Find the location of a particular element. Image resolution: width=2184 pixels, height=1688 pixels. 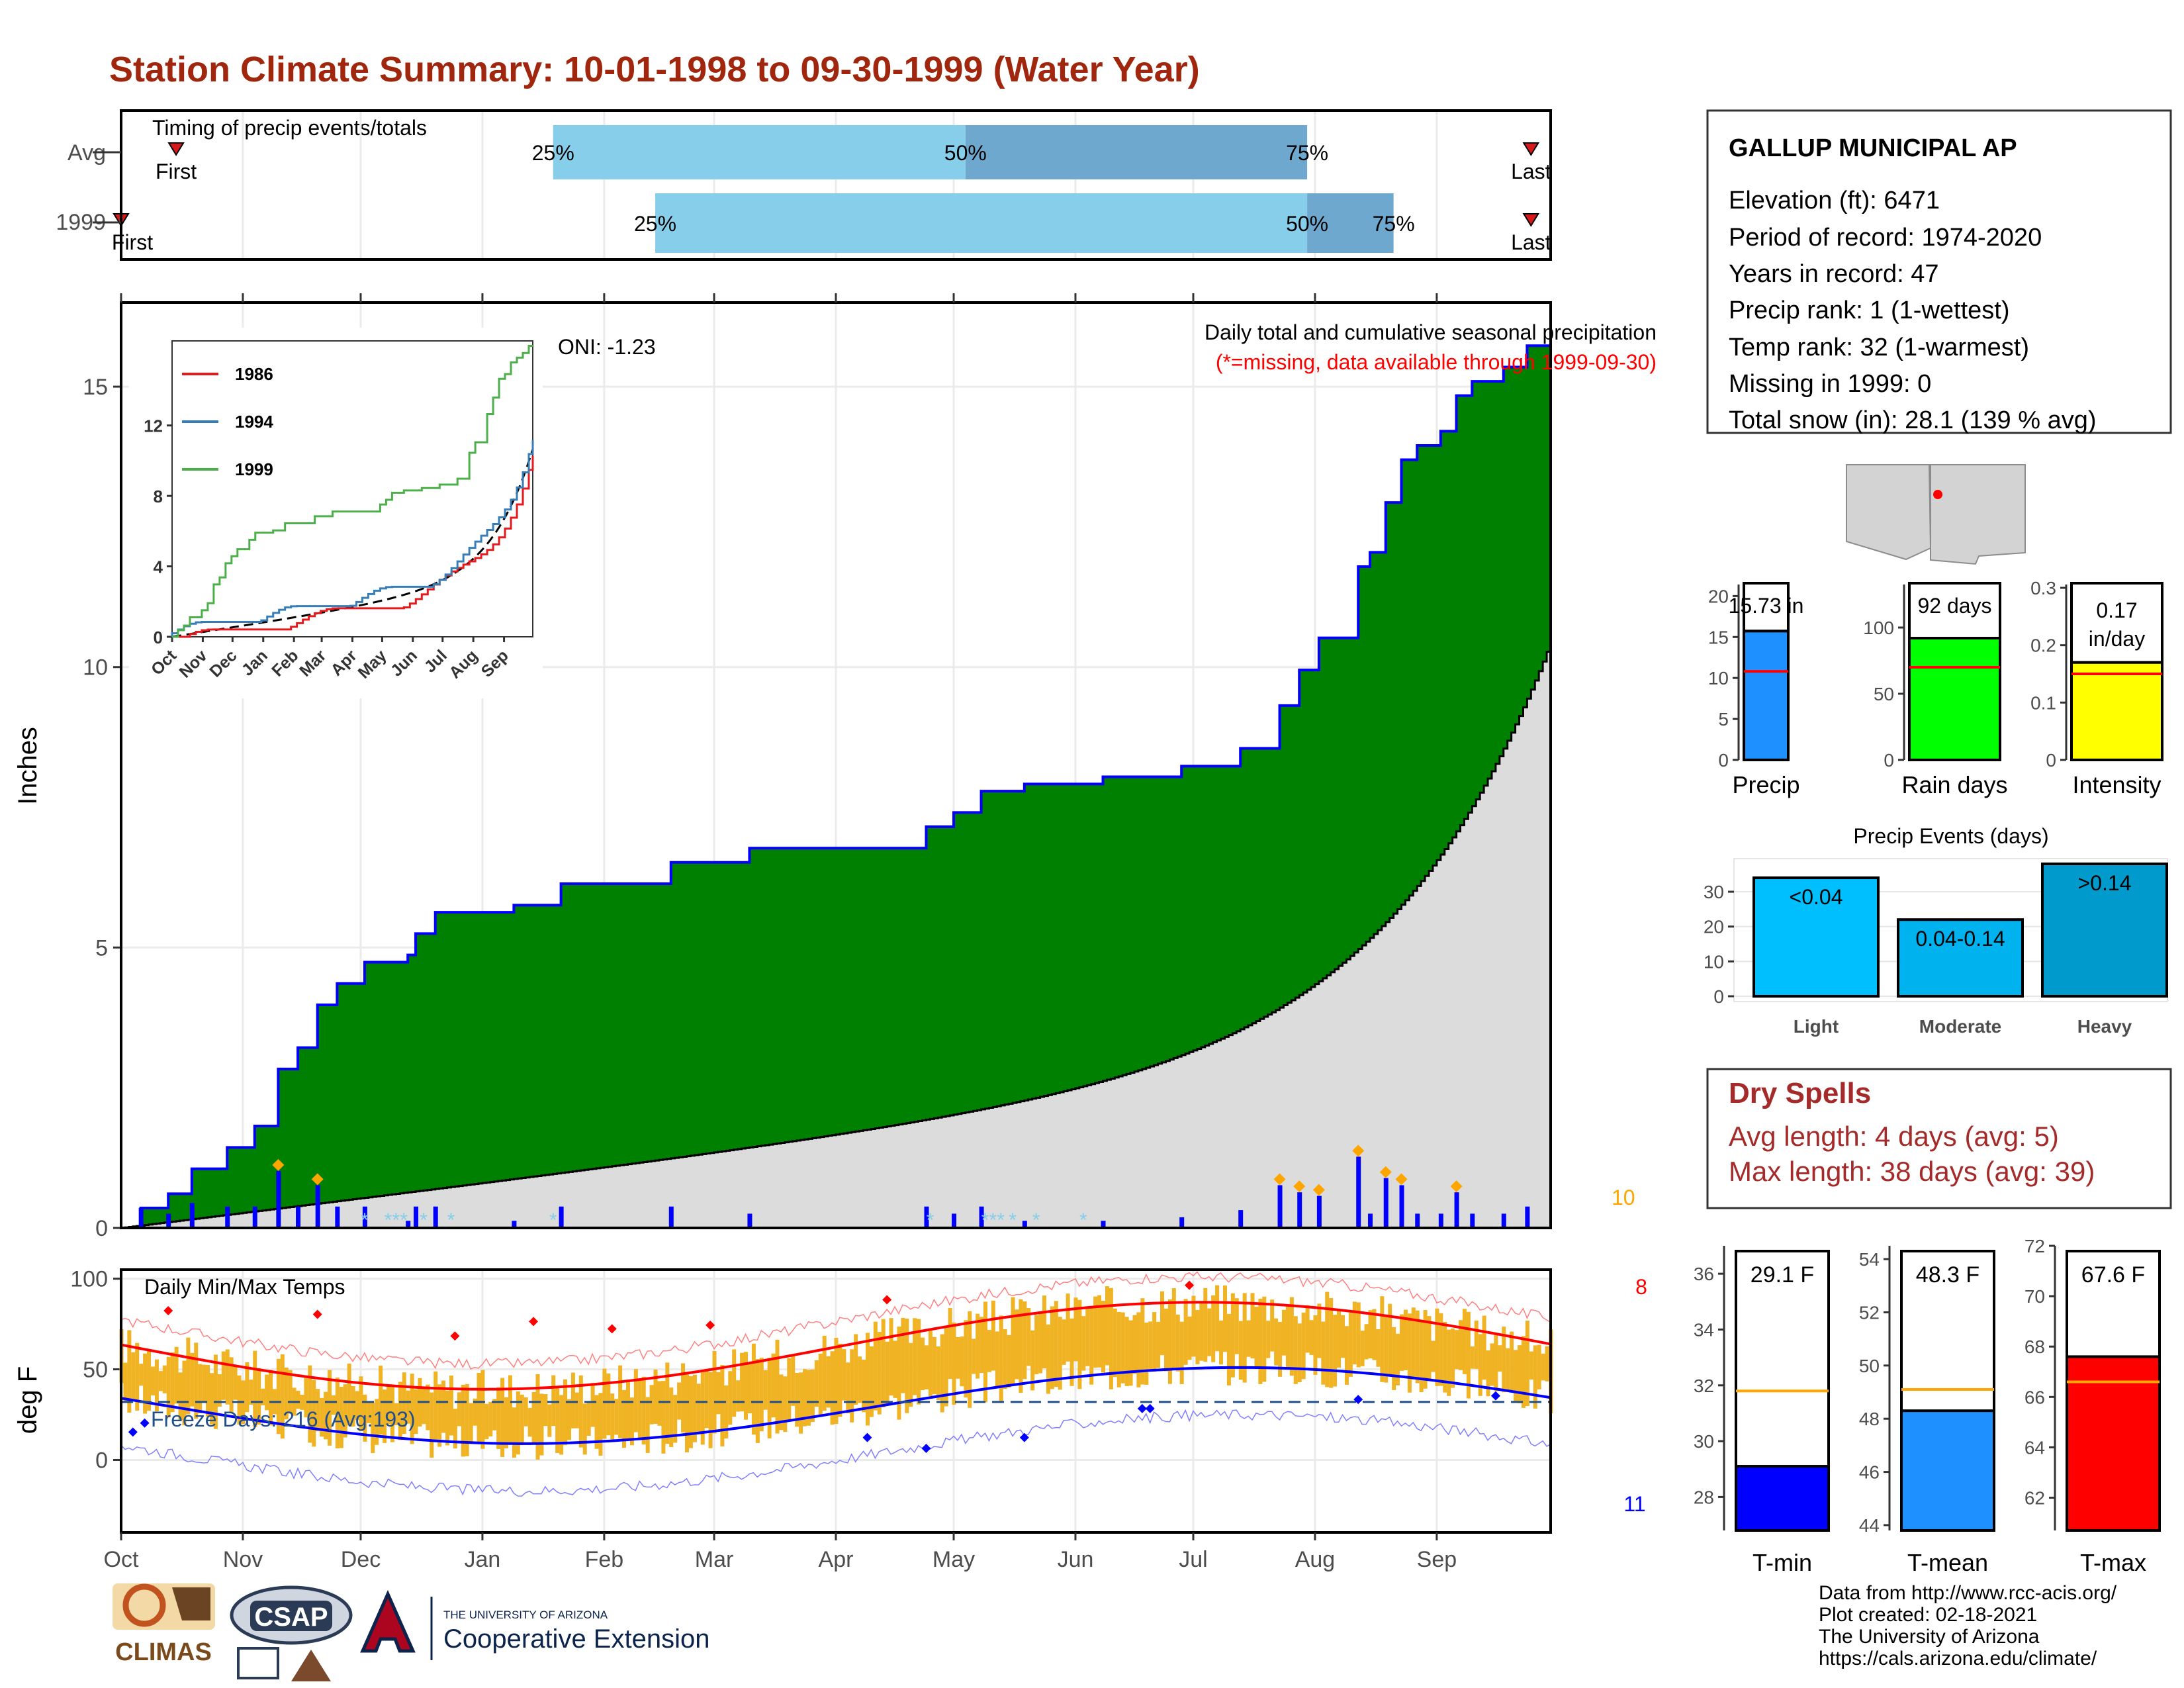

timing-q75-label: 75% is located at coordinates (1307, 153).